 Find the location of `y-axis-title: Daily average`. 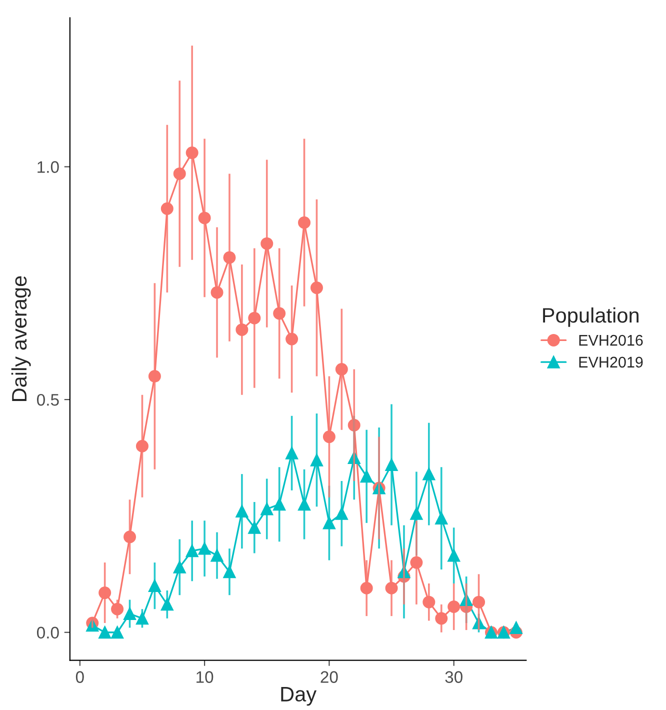

y-axis-title: Daily average is located at coordinates (21, 339).